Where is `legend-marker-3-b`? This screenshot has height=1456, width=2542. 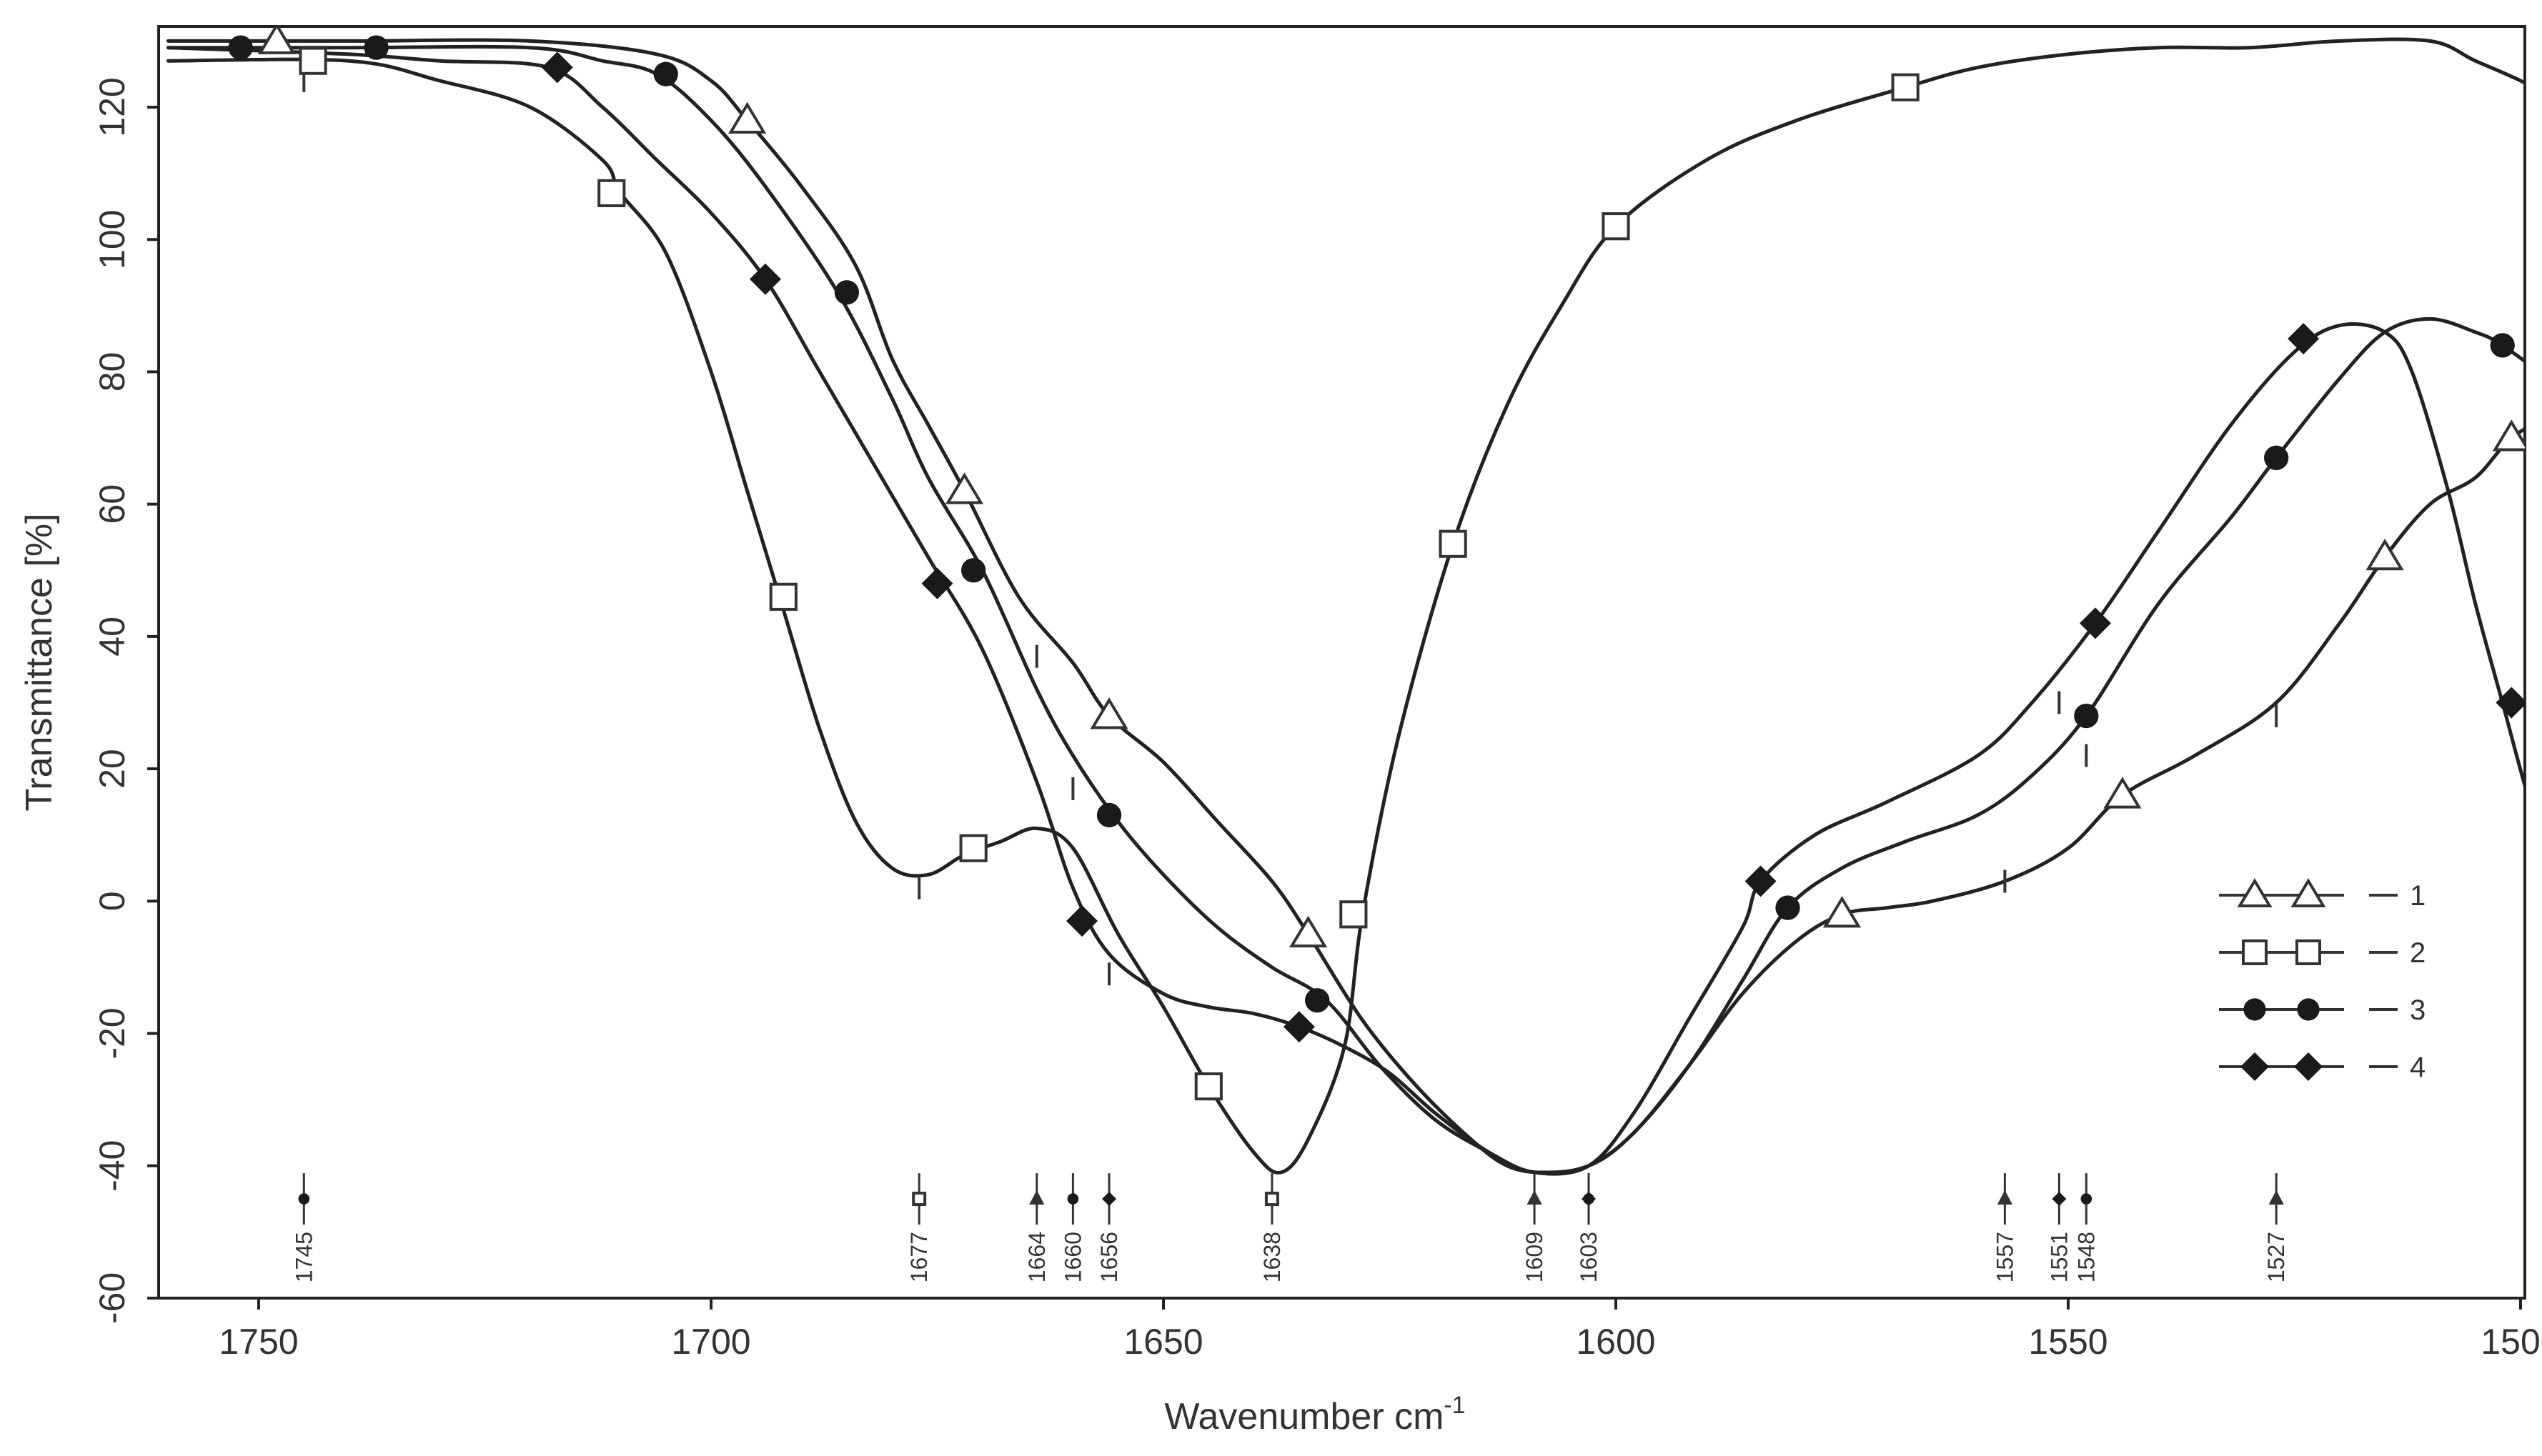 legend-marker-3-b is located at coordinates (2308, 1009).